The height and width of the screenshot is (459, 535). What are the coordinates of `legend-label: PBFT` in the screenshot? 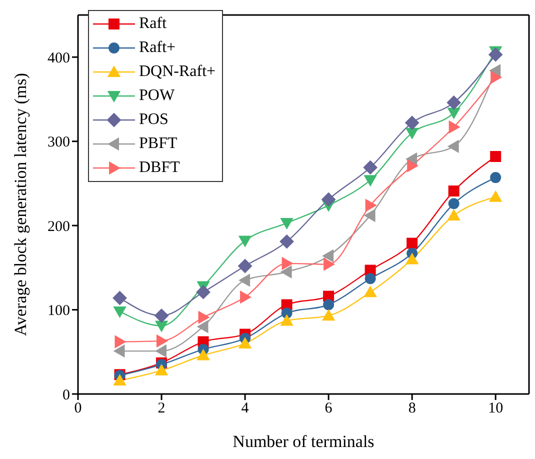 It's located at (158, 144).